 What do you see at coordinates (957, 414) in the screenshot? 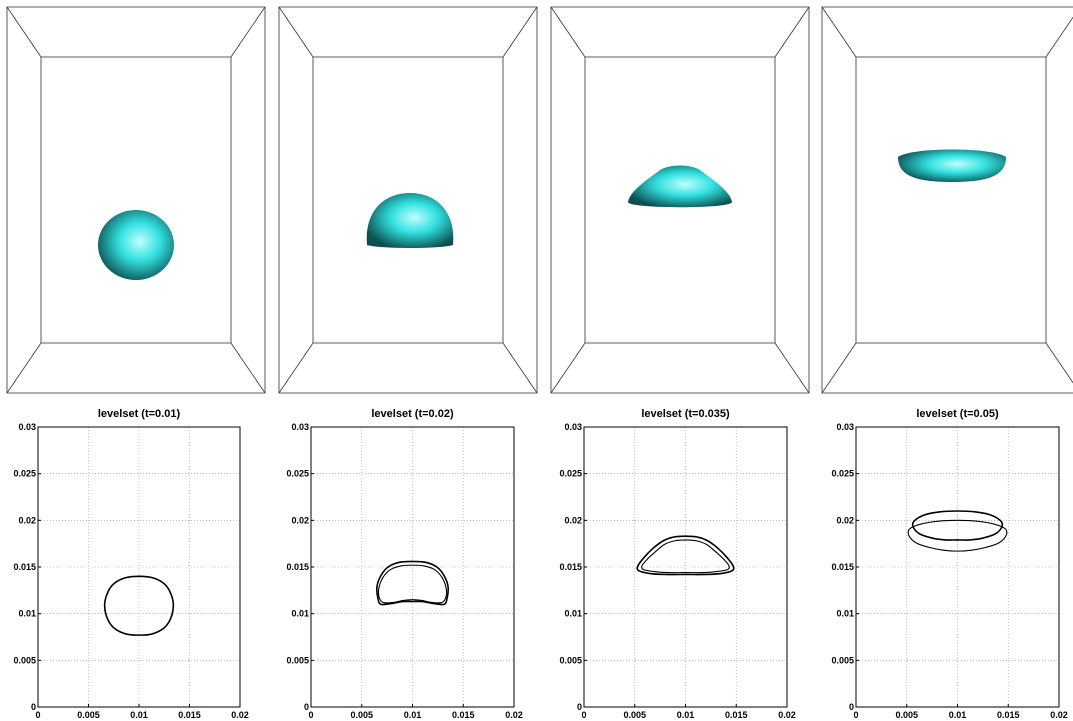
I see `plot-title: levelset (t=0.05)` at bounding box center [957, 414].